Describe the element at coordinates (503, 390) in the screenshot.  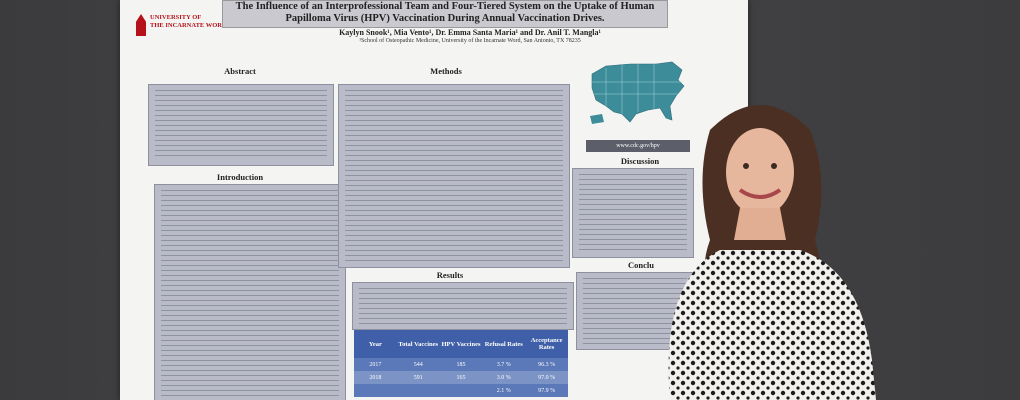
I see `table-cell: 2.1 %` at that location.